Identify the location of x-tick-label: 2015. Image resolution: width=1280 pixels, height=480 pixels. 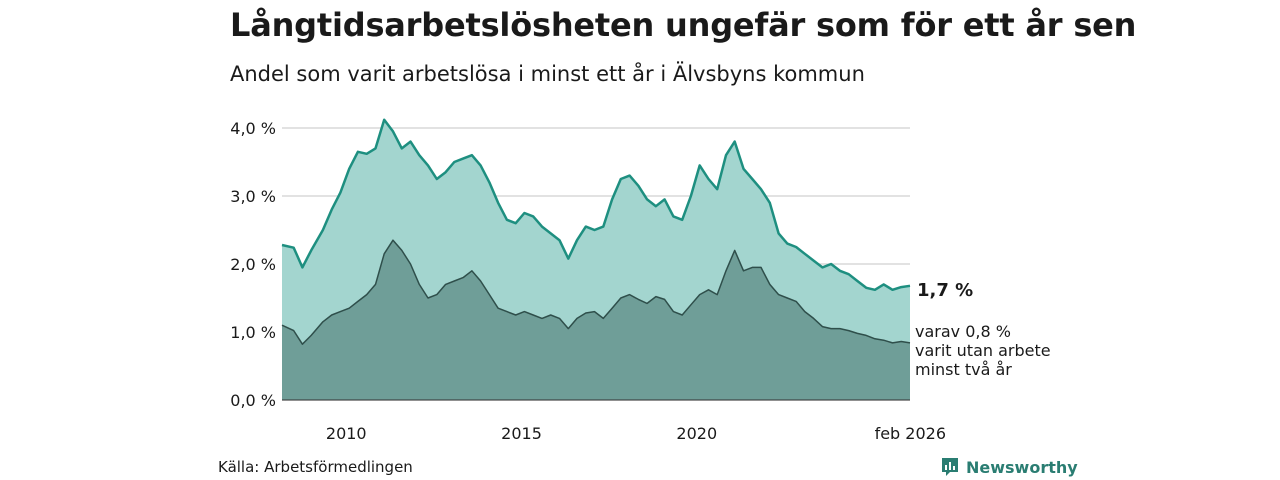
(521, 433).